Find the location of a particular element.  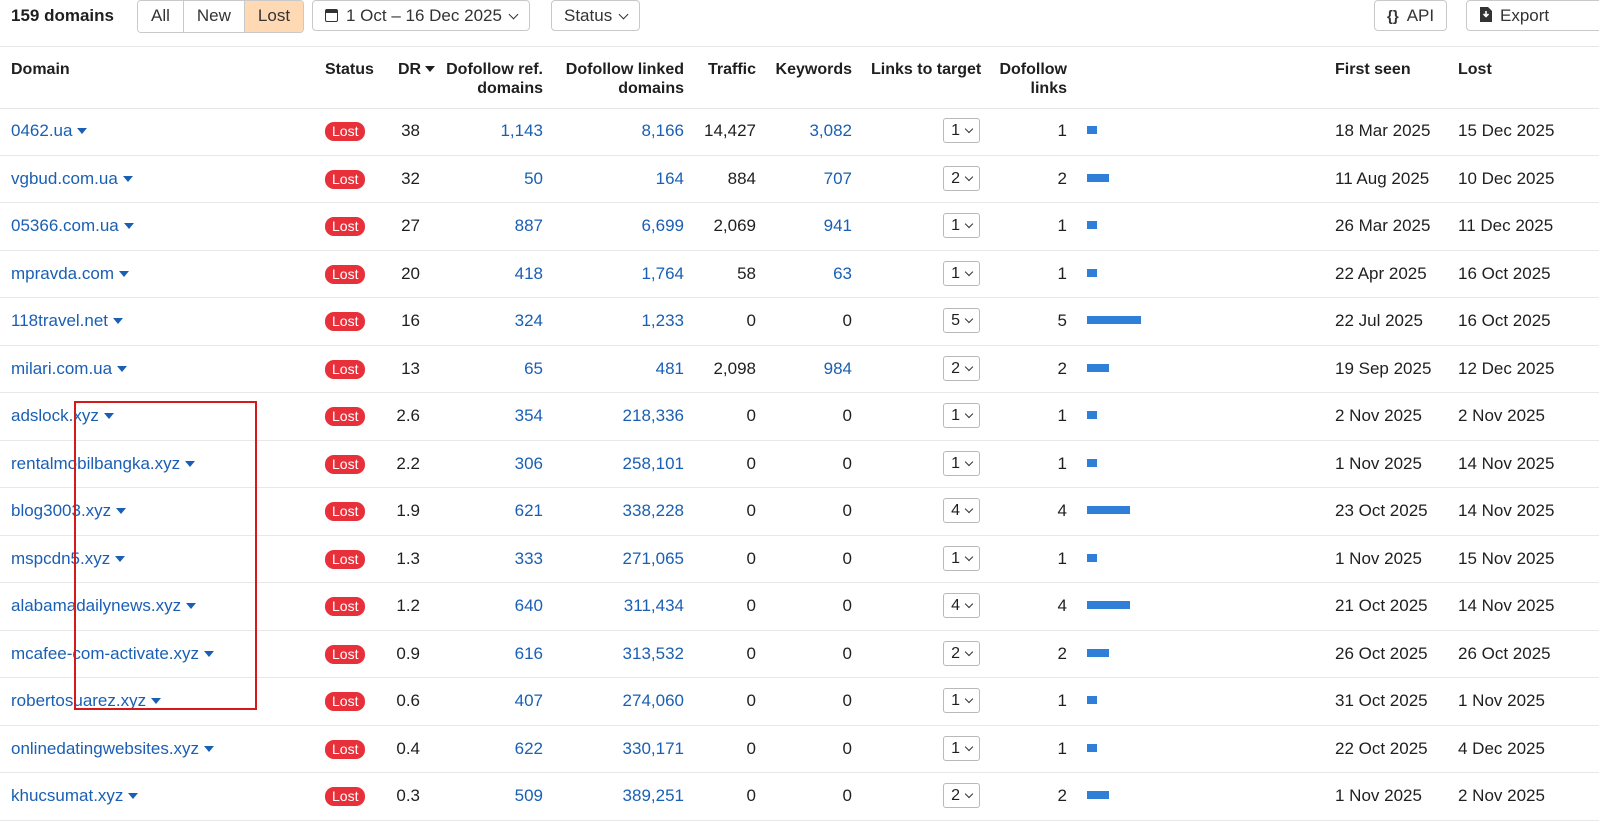

domain-link: adslock.xyz is located at coordinates (55, 415).